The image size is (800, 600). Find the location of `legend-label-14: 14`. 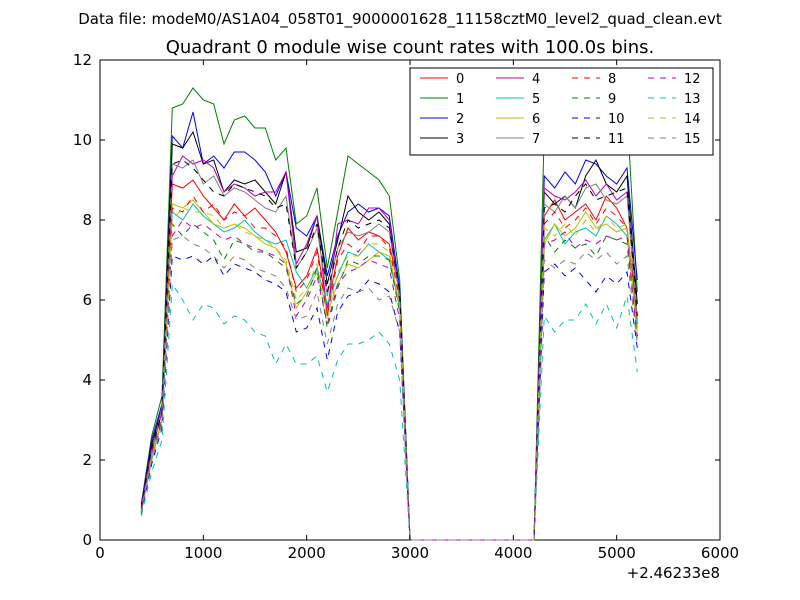

legend-label-14: 14 is located at coordinates (692, 119).